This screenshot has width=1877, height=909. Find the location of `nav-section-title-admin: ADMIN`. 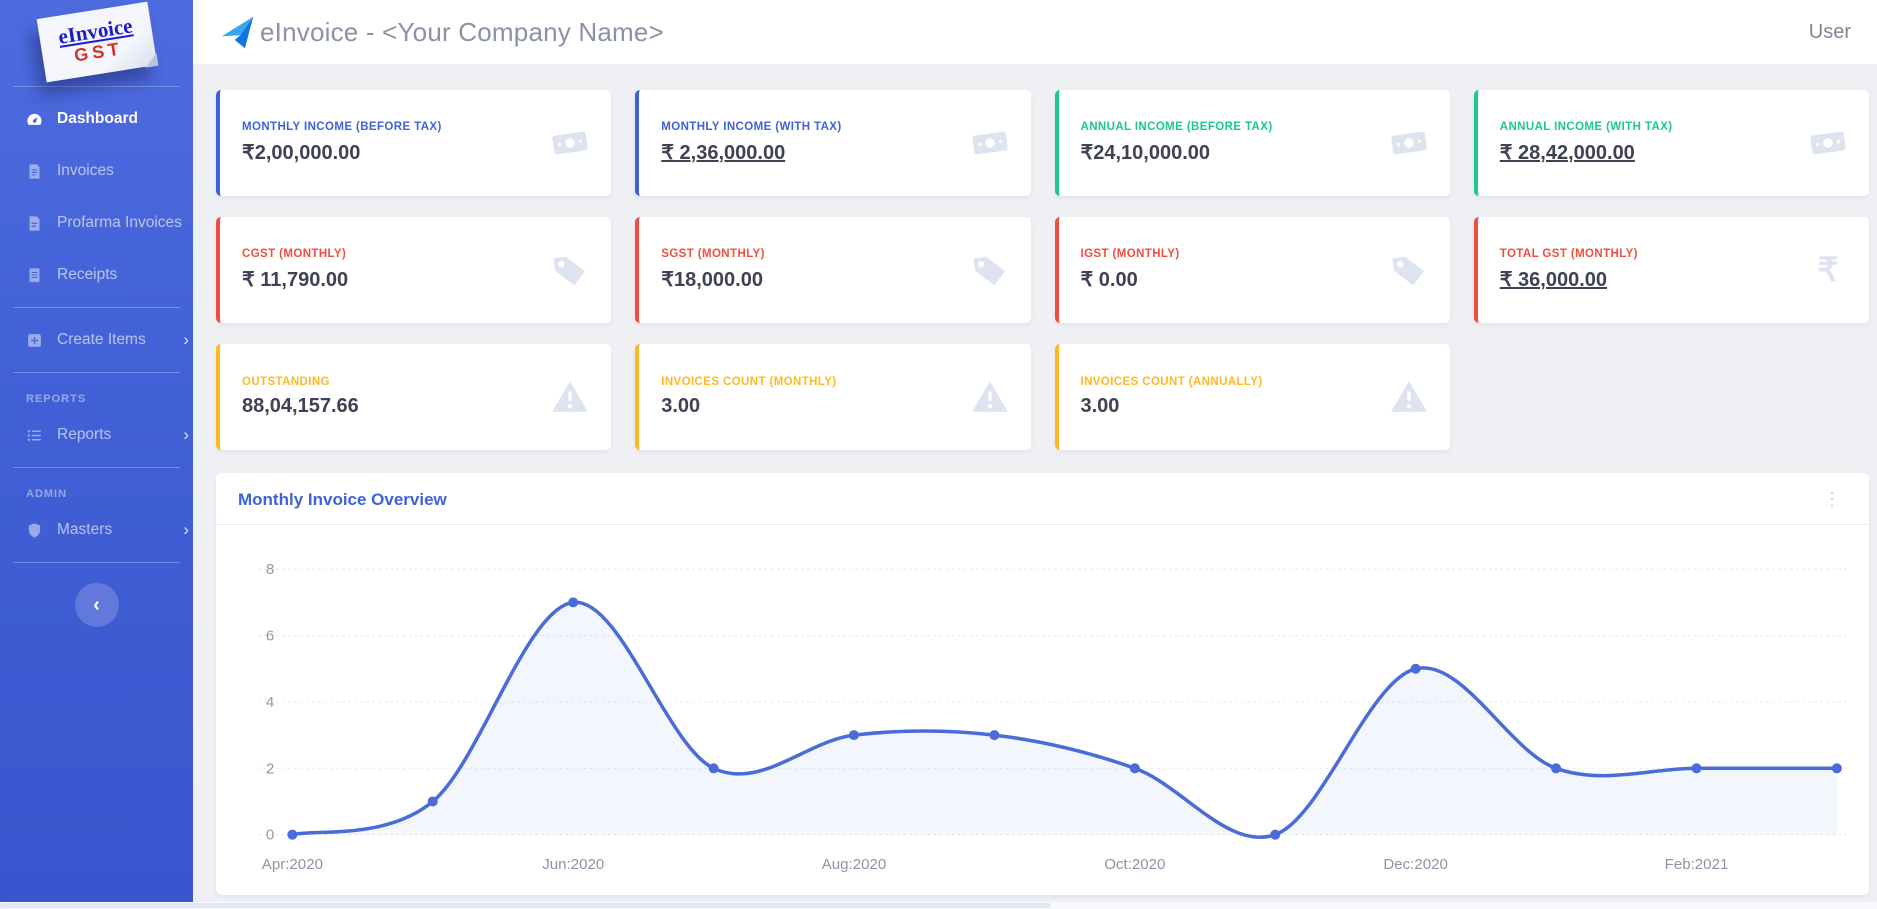

nav-section-title-admin: ADMIN is located at coordinates (47, 494).